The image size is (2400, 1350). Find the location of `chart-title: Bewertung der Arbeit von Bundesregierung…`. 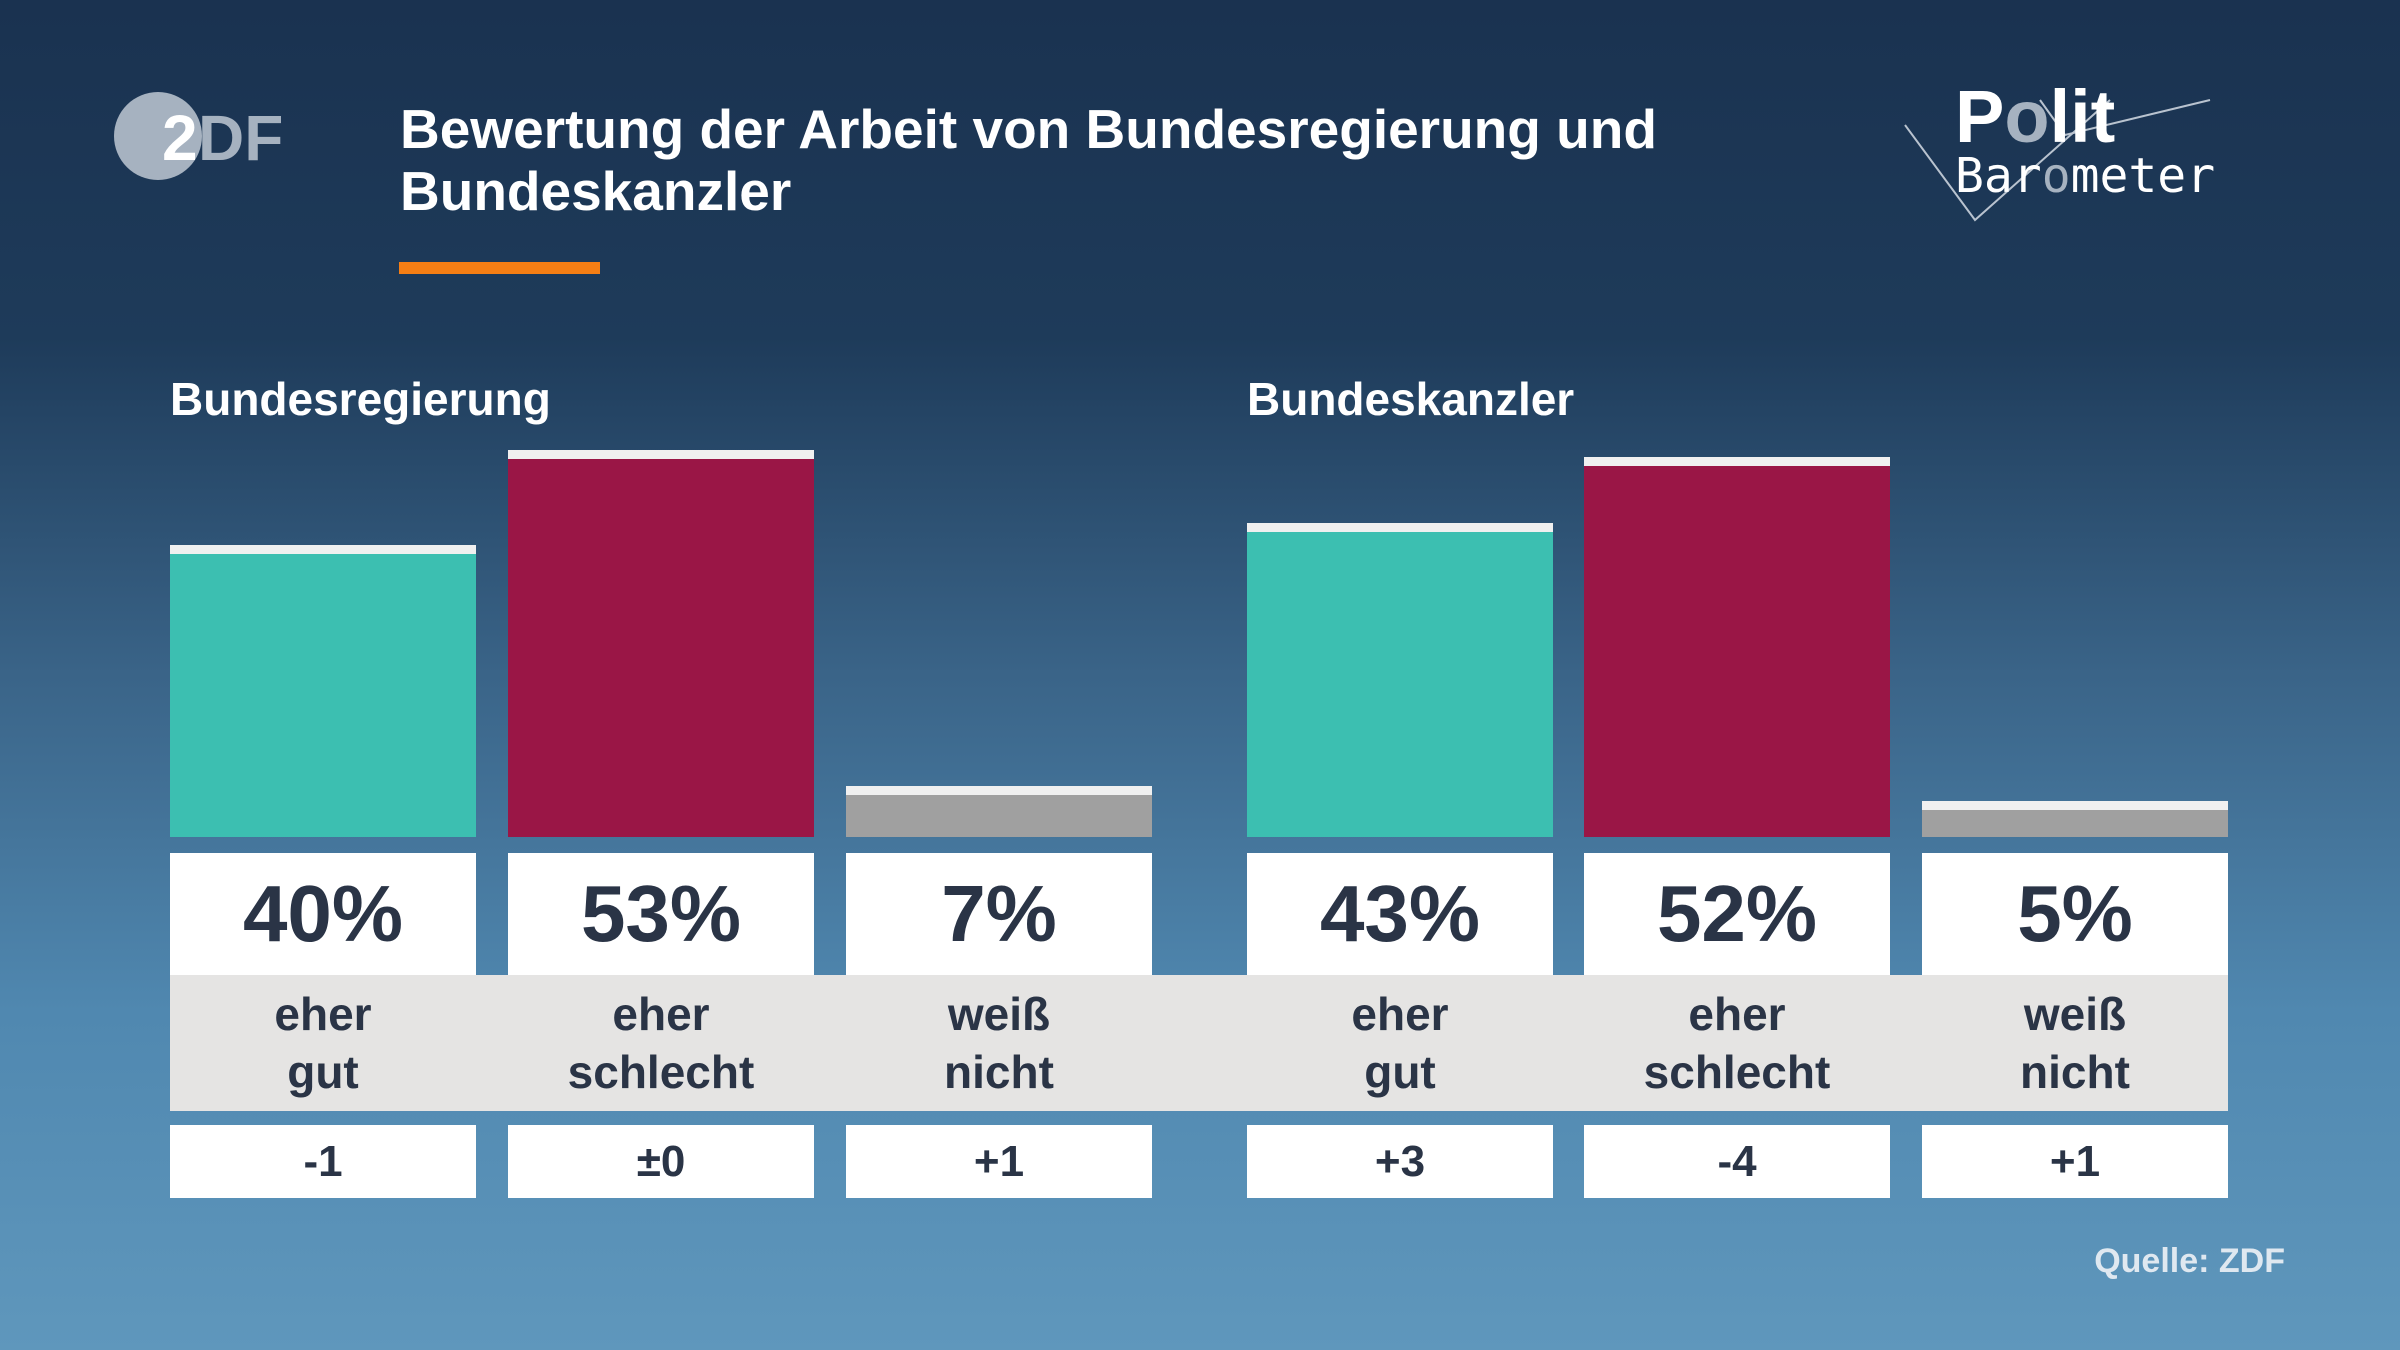

chart-title: Bewertung der Arbeit von Bundesregierung… is located at coordinates (1028, 160).